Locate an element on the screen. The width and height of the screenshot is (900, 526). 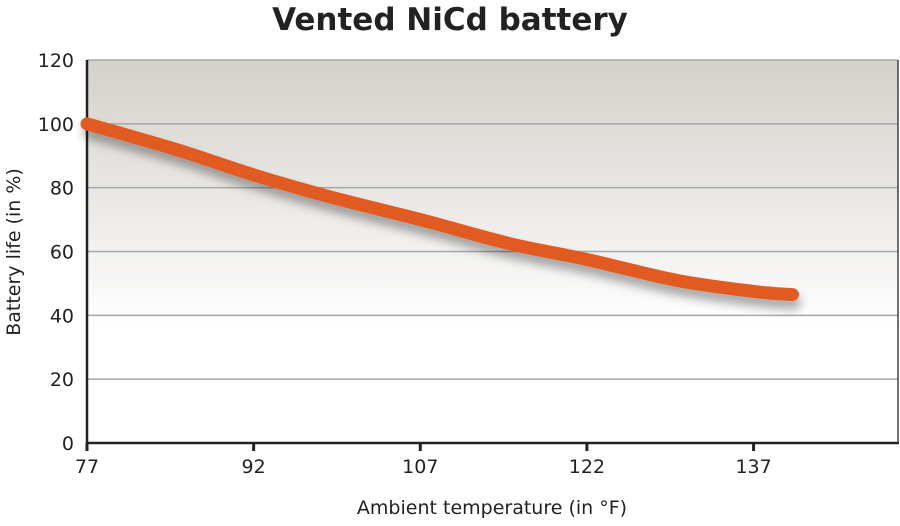
y-tick-label: 120 is located at coordinates (56, 61).